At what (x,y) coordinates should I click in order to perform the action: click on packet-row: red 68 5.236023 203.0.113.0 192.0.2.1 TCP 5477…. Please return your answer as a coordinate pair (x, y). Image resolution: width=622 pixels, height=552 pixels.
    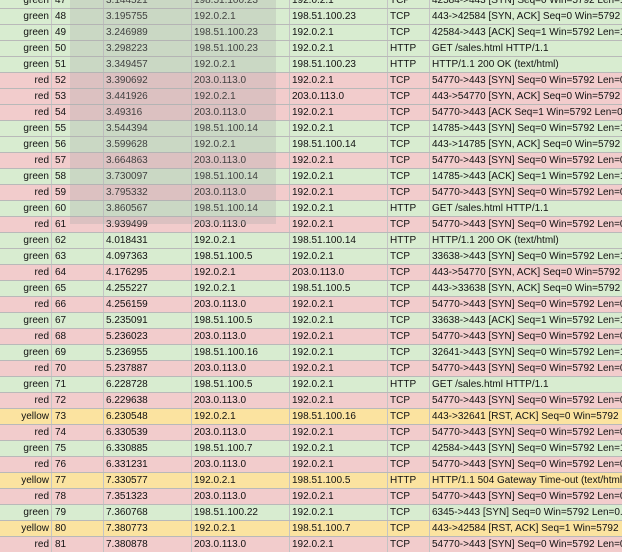
    Looking at the image, I should click on (311, 337).